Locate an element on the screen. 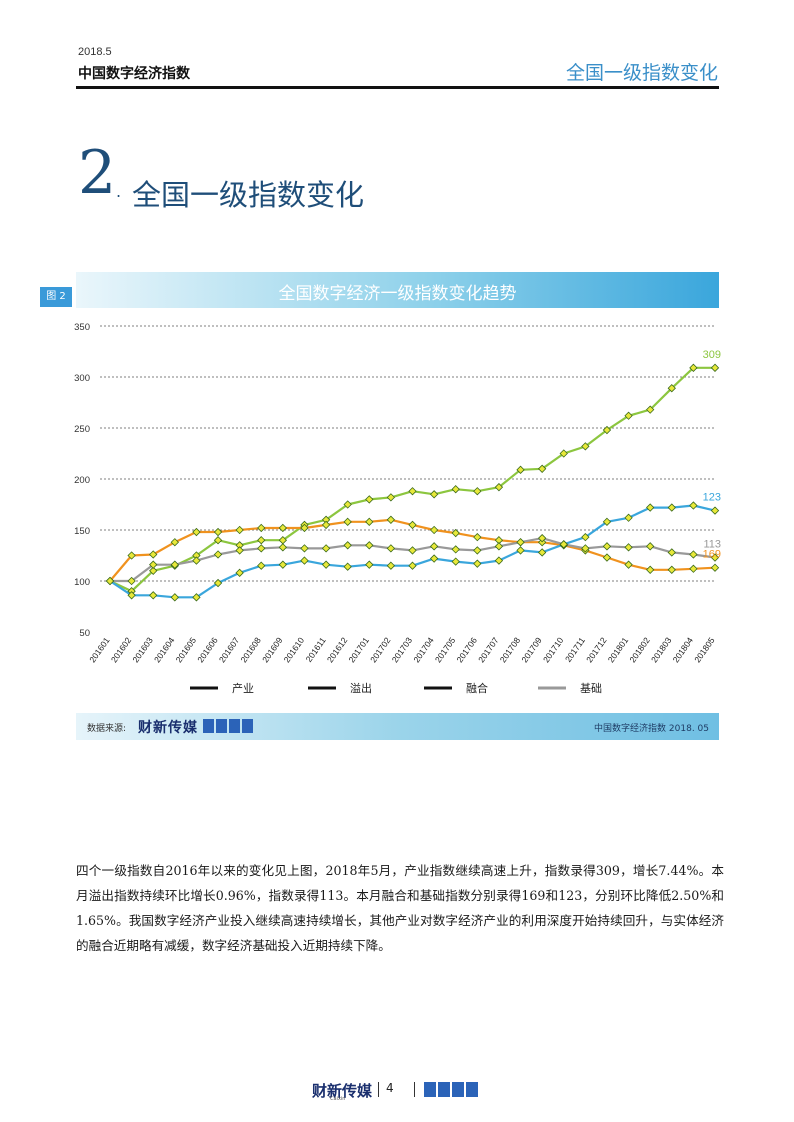 The width and height of the screenshot is (794, 1122). x-tick-label: 201705 is located at coordinates (445, 649).